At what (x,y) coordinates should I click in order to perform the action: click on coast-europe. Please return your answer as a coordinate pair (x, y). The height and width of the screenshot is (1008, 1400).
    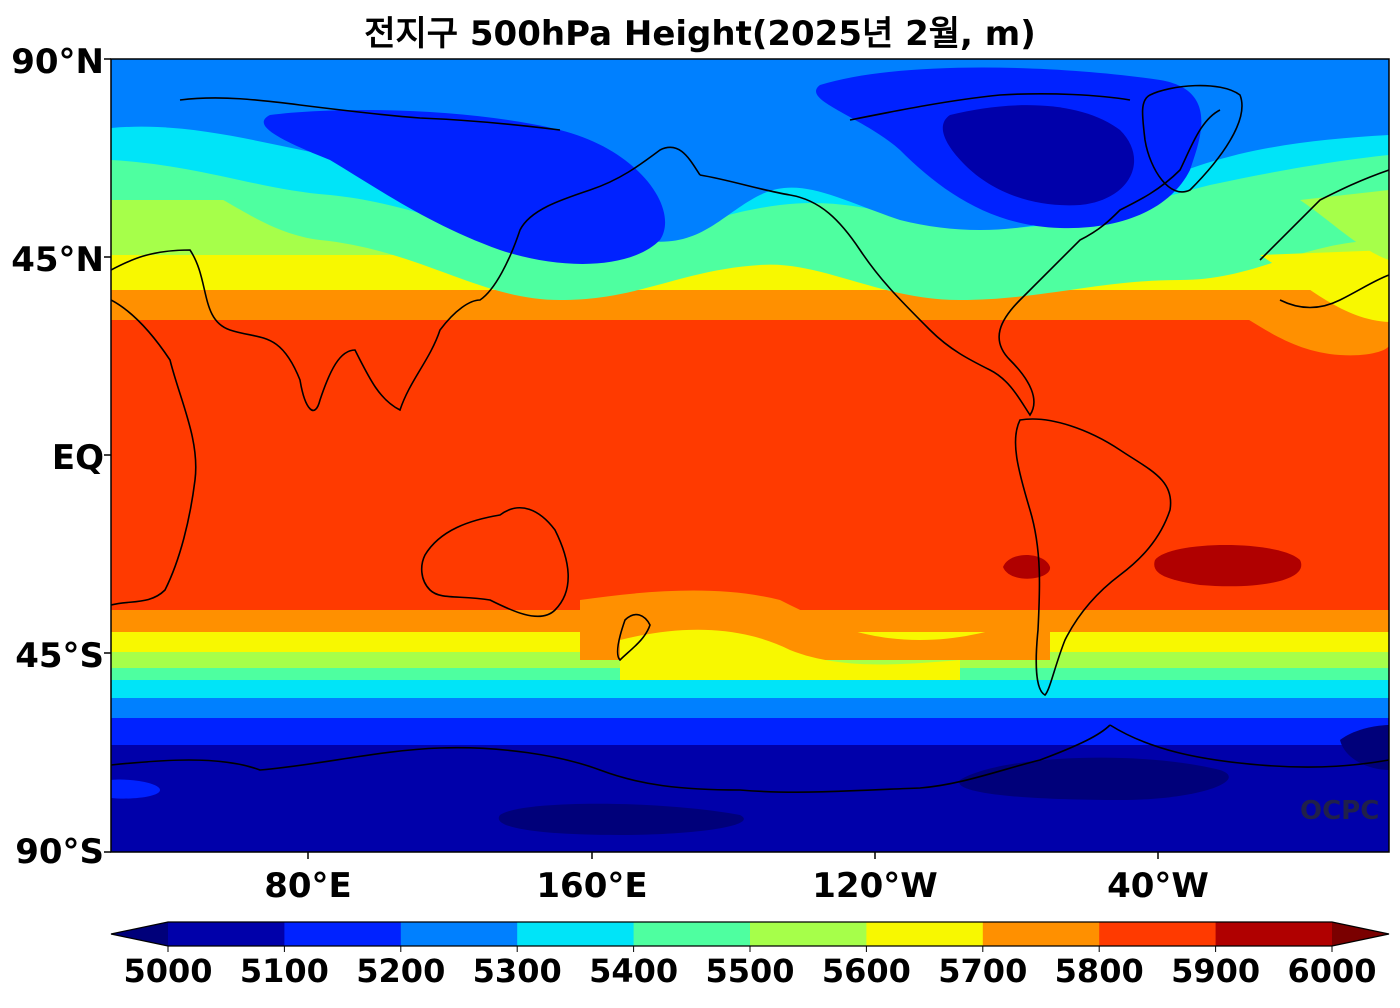
    Looking at the image, I should click on (1324, 239).